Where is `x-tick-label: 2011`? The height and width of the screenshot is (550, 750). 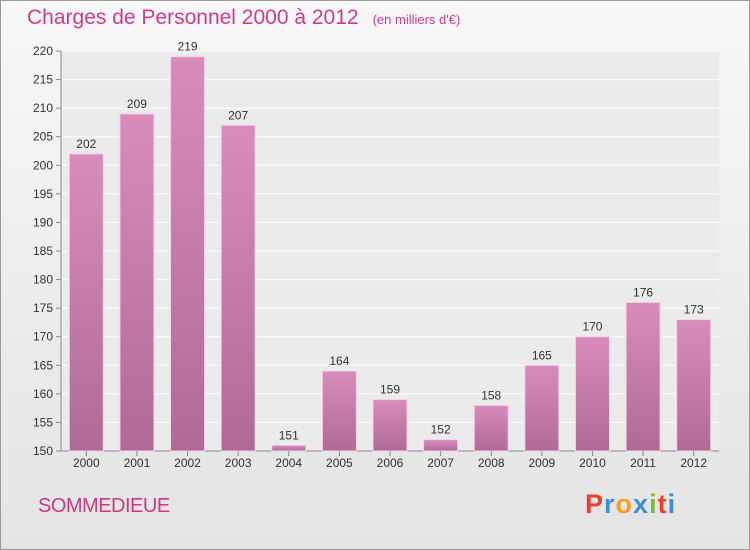 x-tick-label: 2011 is located at coordinates (643, 463).